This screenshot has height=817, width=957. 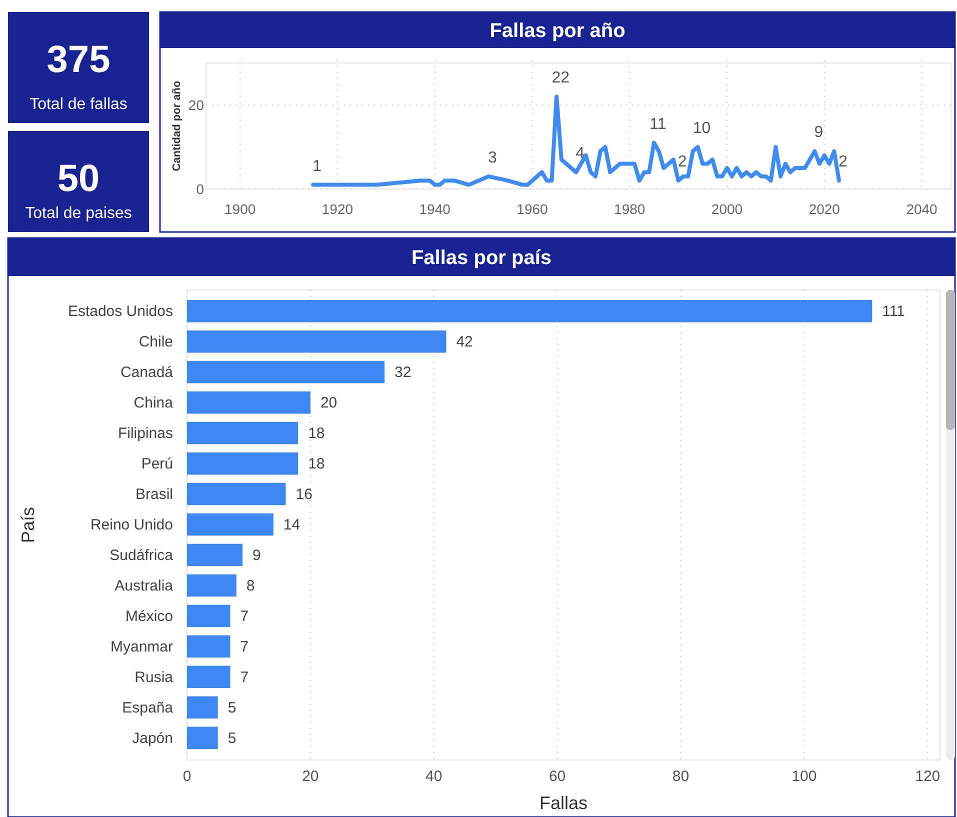 I want to click on x-tick-label: 1940, so click(x=435, y=209).